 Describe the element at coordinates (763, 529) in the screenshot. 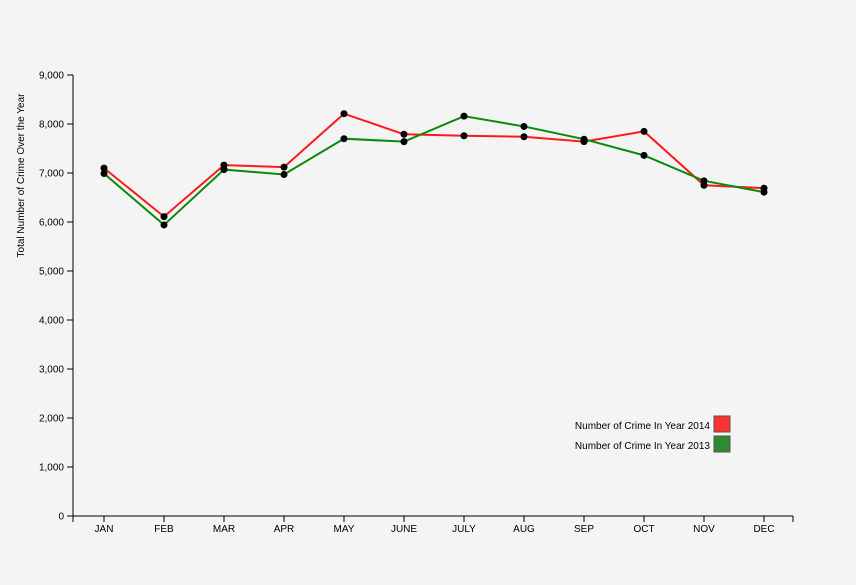

I see `x-tick-label: DEC` at that location.